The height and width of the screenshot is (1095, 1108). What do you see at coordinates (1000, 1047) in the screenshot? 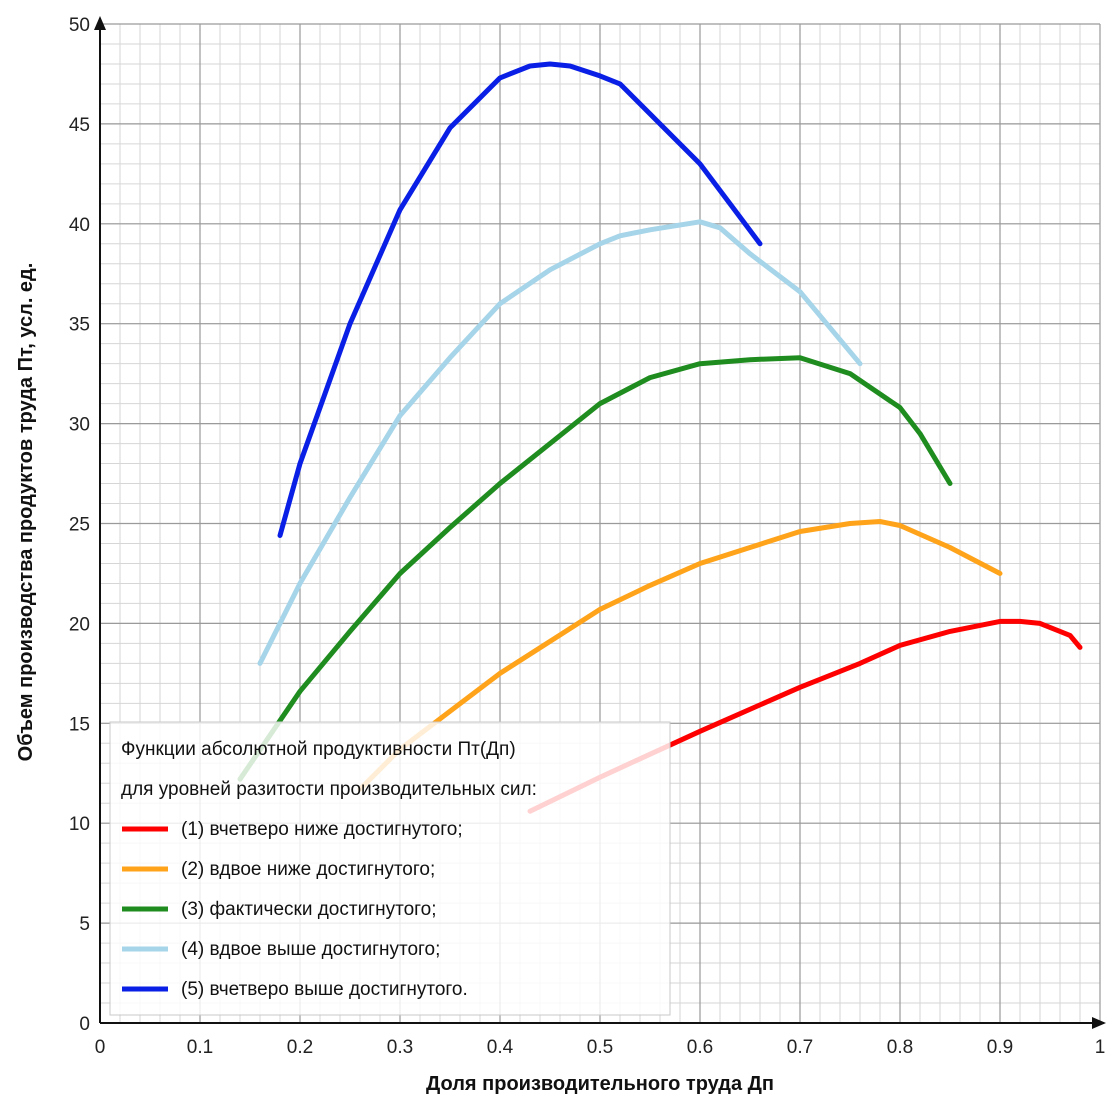
I see `x-tick-label: 0.9` at bounding box center [1000, 1047].